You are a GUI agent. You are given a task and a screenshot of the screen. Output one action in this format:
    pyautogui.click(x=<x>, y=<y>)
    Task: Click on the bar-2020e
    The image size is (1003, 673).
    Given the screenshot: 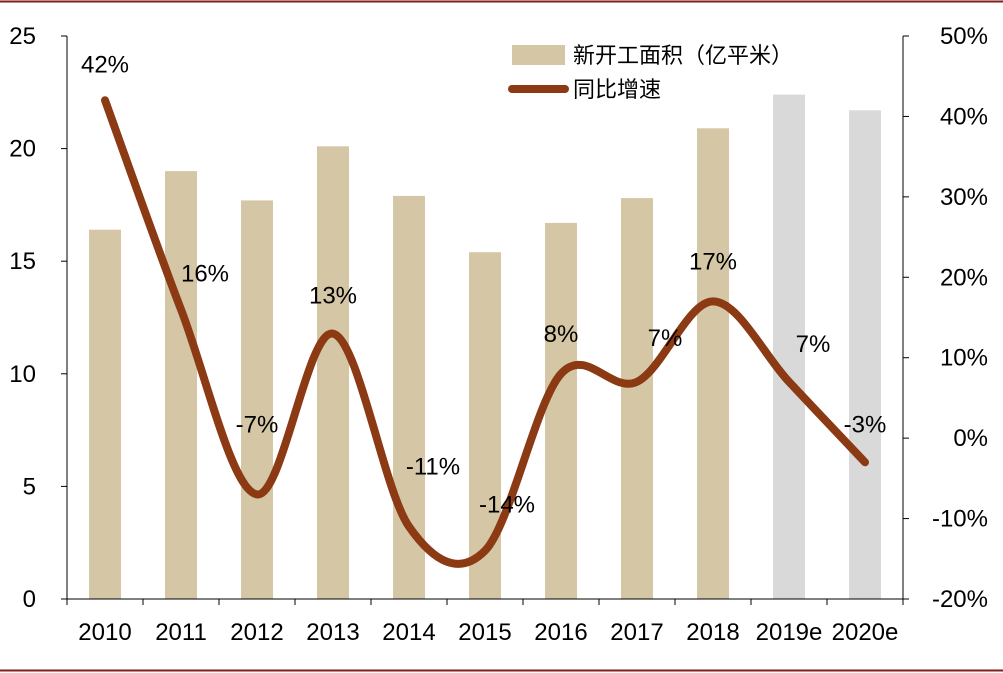 What is the action you would take?
    pyautogui.click(x=865, y=355)
    